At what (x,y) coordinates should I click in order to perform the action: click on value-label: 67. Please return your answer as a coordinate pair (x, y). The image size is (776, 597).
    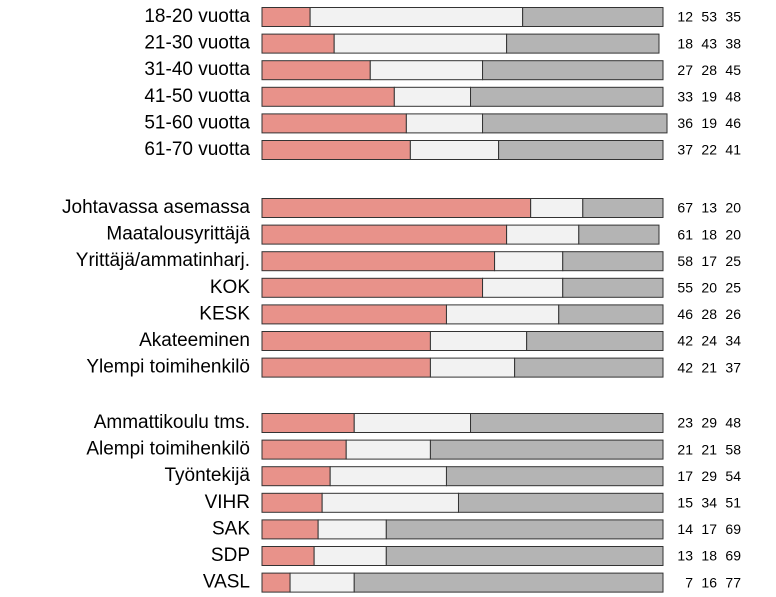
    Looking at the image, I should click on (685, 208).